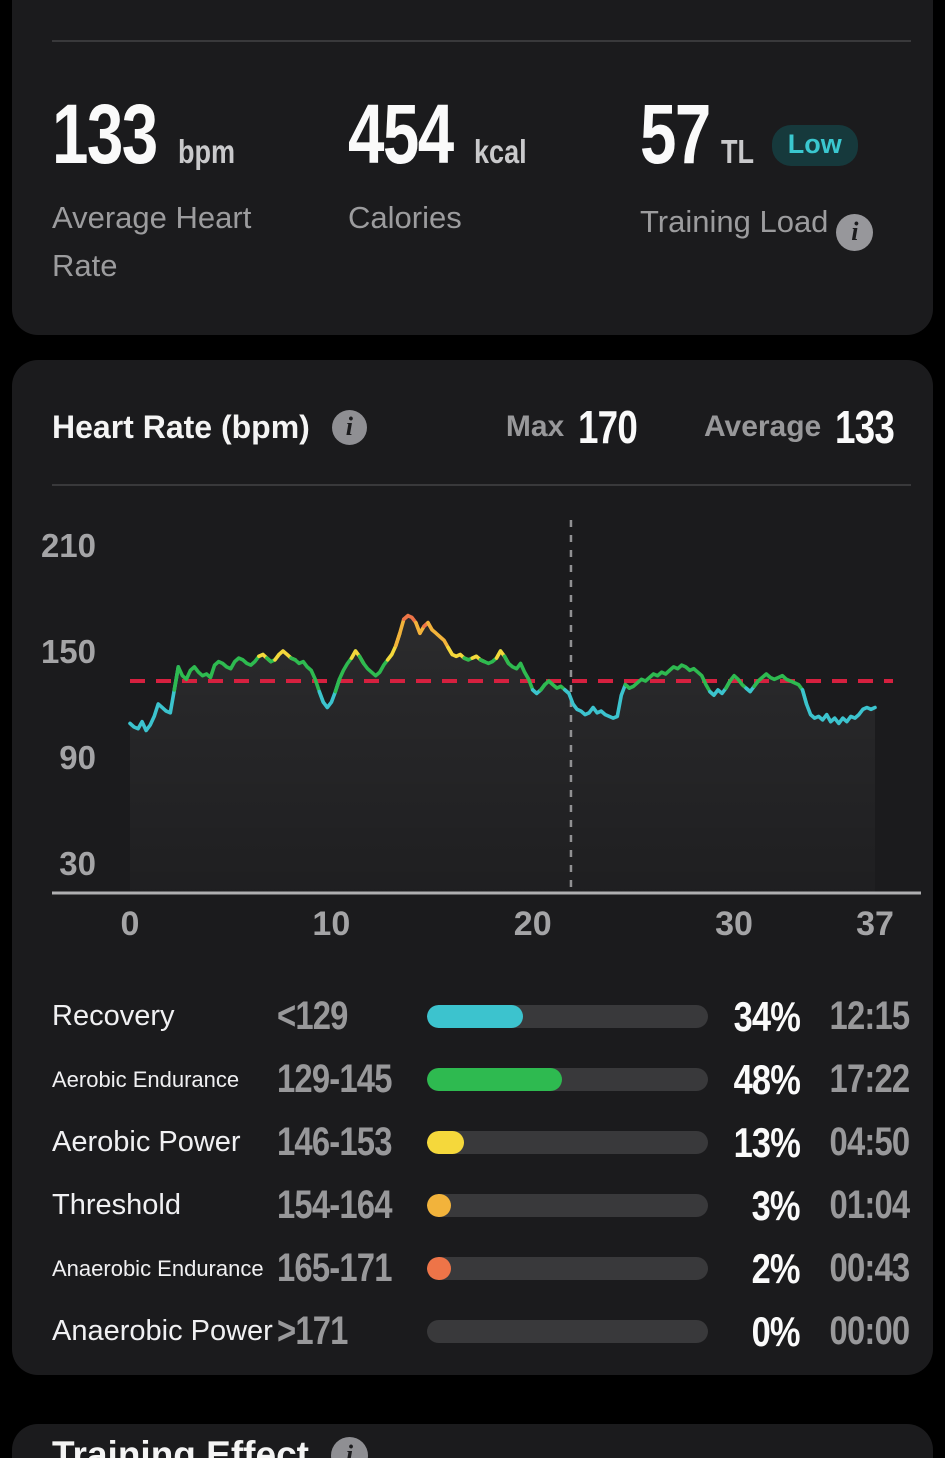 Image resolution: width=945 pixels, height=1458 pixels. Describe the element at coordinates (767, 1016) in the screenshot. I see `zone-percent: 34%` at that location.